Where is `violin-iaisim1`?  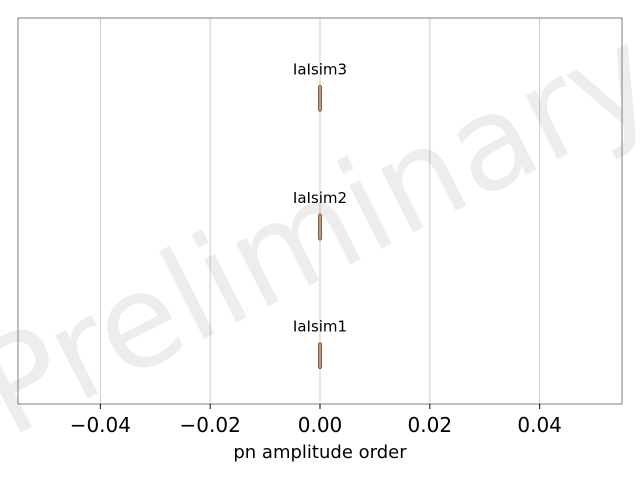 violin-iaisim1 is located at coordinates (320, 356).